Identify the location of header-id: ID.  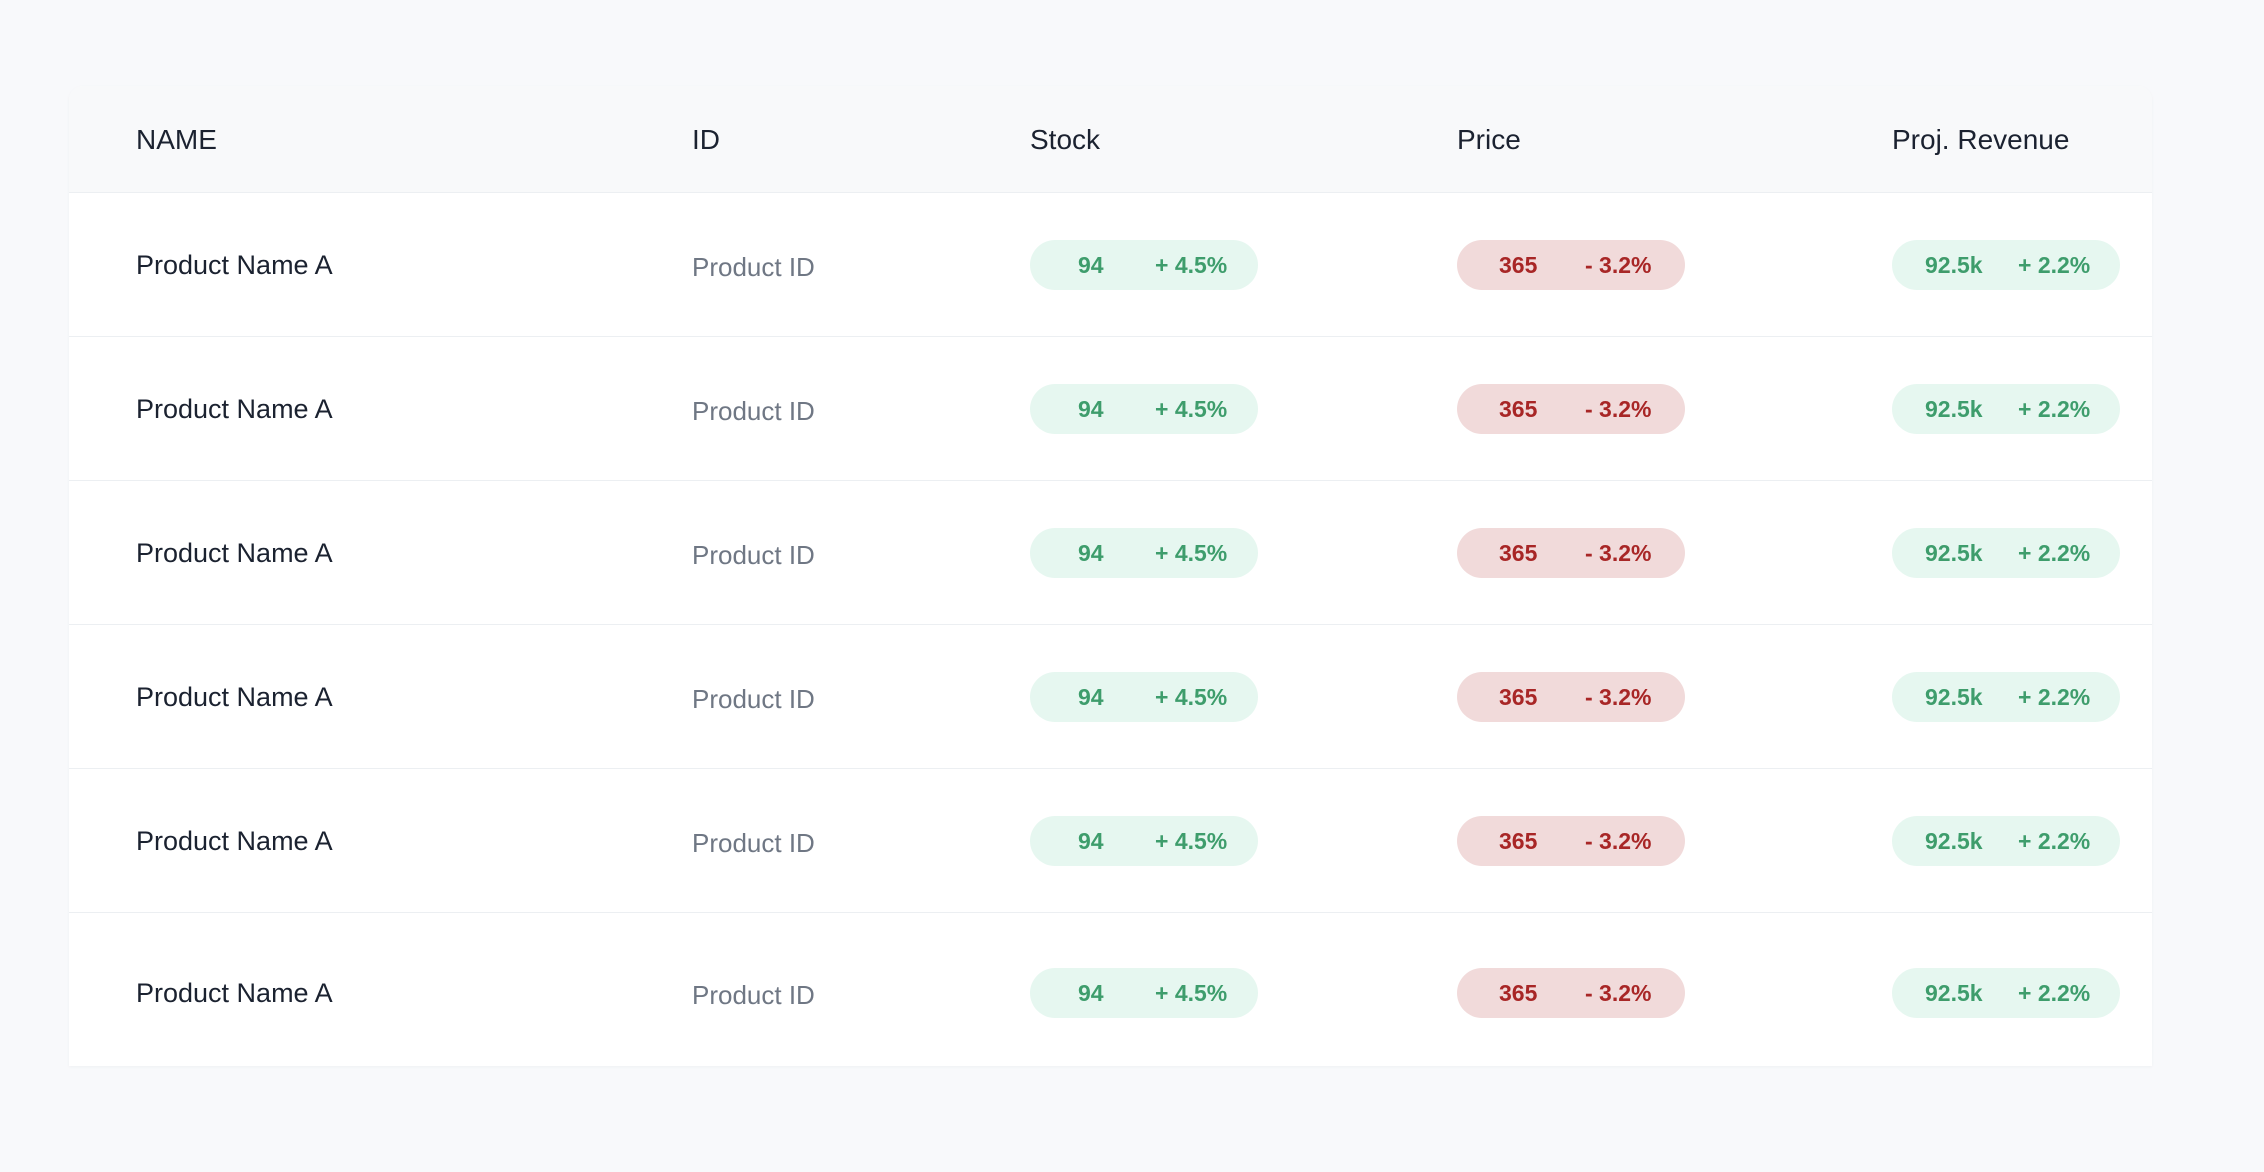
(706, 139).